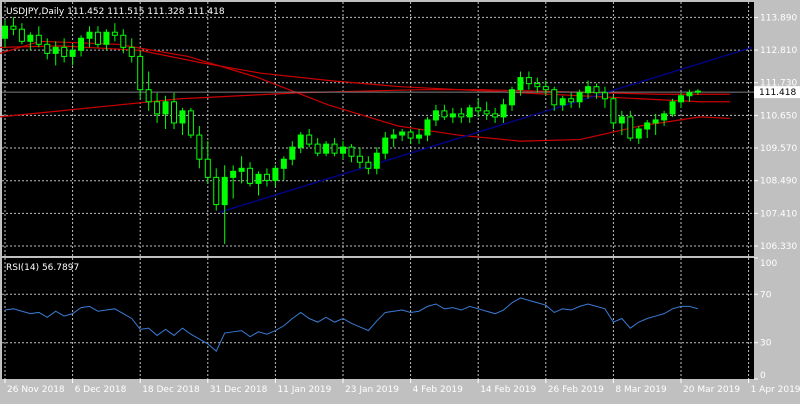  What do you see at coordinates (778, 84) in the screenshot?
I see `price-tick-label: 111.730` at bounding box center [778, 84].